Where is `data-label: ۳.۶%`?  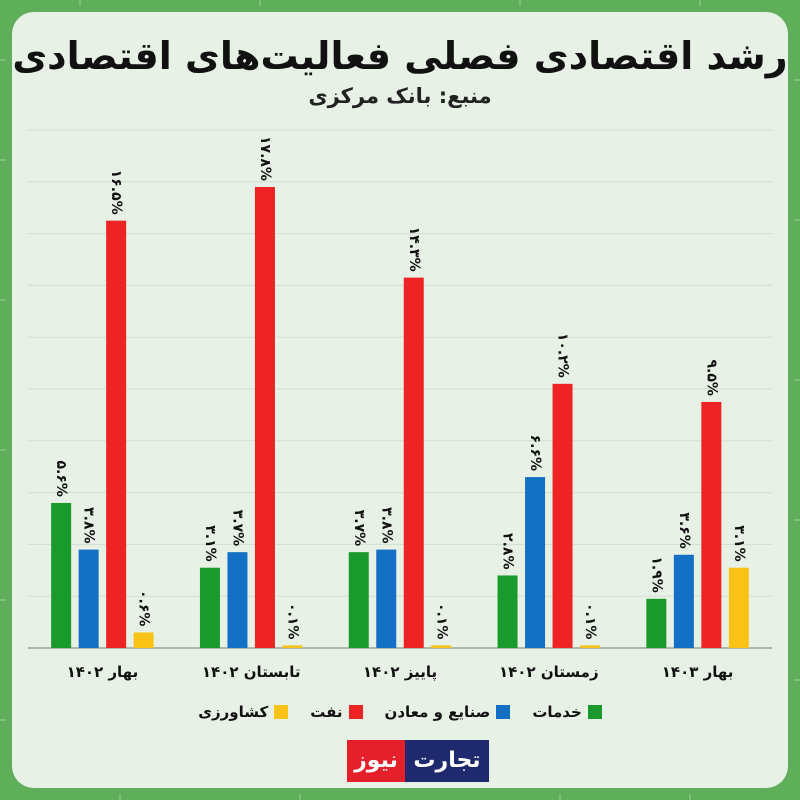 data-label: ۳.۶% is located at coordinates (684, 530).